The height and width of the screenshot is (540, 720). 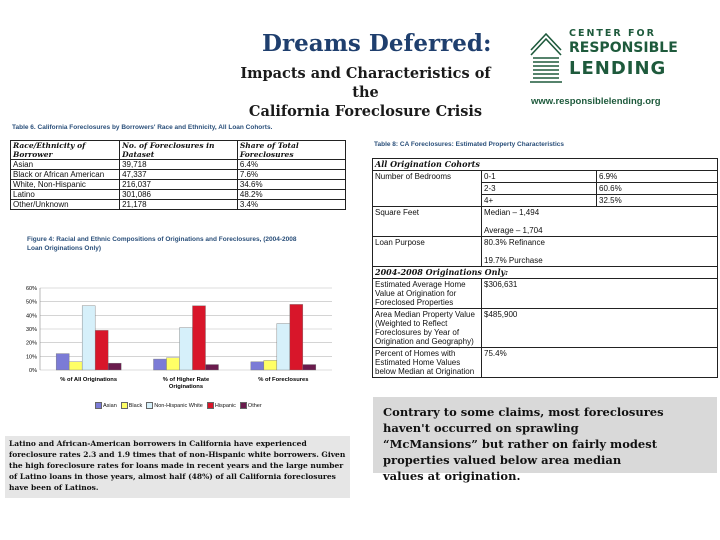 What do you see at coordinates (513, 260) in the screenshot?
I see `purpose-purchase: 19.7% Purchase` at bounding box center [513, 260].